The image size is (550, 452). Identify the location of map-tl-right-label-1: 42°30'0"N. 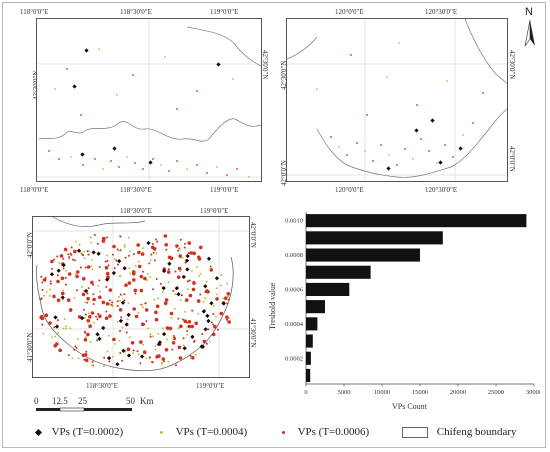
(265, 65).